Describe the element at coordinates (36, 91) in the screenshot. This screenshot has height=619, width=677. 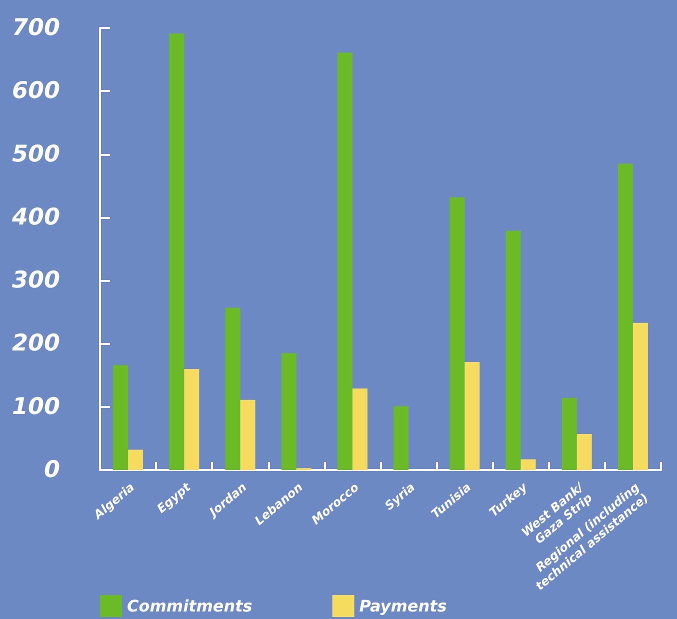
I see `y-tick-label: 600` at that location.